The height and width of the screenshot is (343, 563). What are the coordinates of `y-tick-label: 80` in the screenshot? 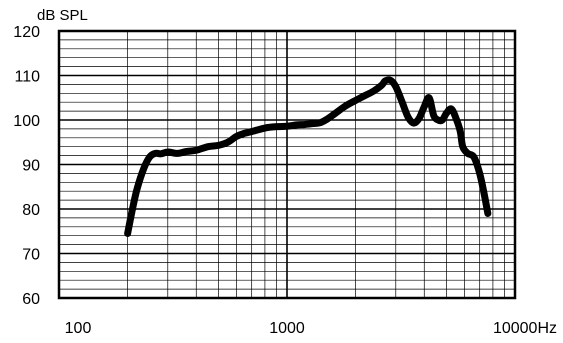 It's located at (31, 210).